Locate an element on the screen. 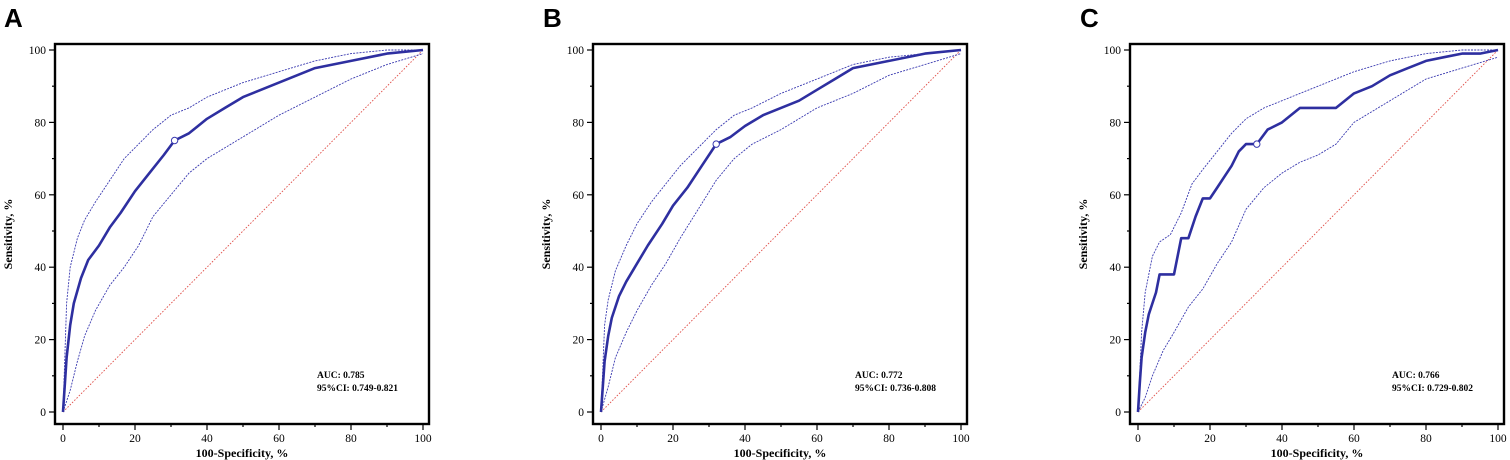 This screenshot has height=460, width=1510. ci-annotation: 95%CI: 0.736-0.808 is located at coordinates (895, 389).